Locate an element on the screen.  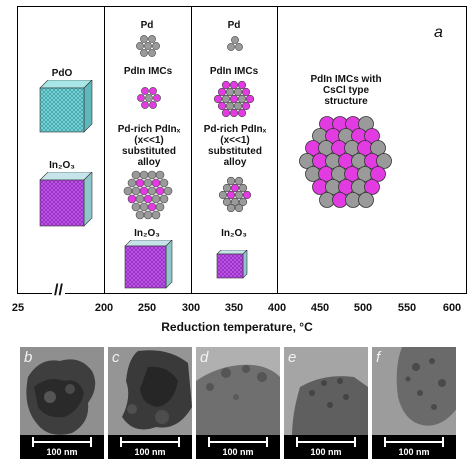
label-cscl-imc: PdIn IMCs with CsCl type structure is located at coordinates (346, 90).